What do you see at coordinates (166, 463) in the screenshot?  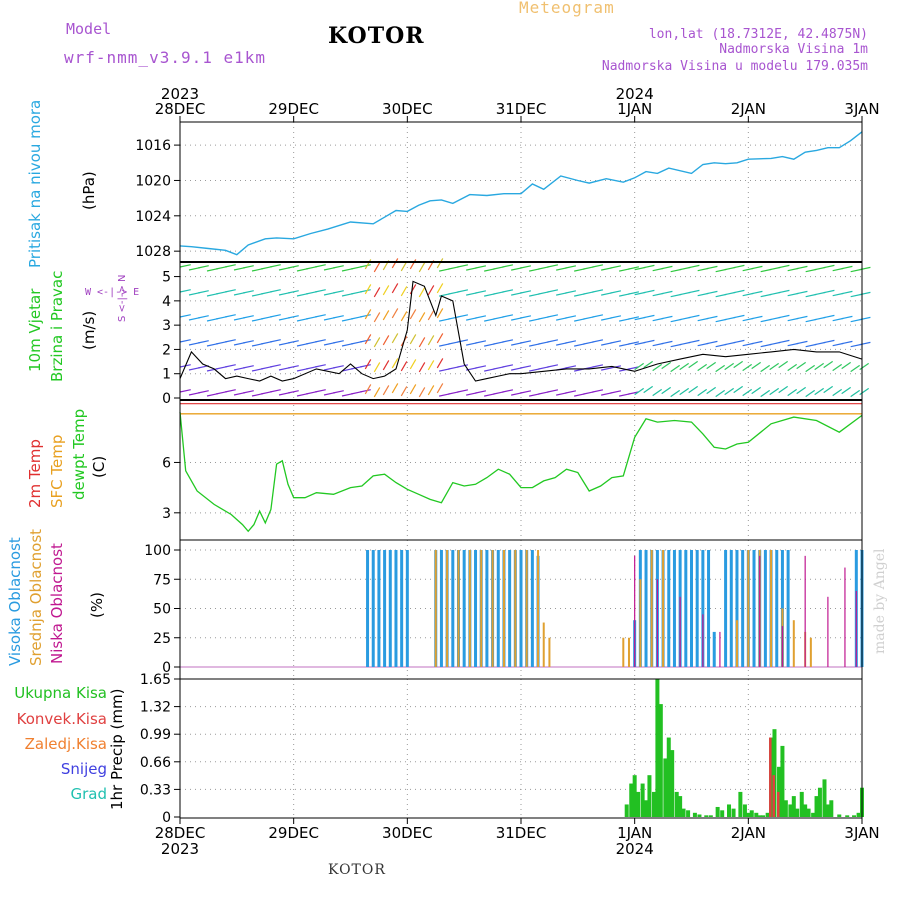 I see `y-tick-label: 6` at bounding box center [166, 463].